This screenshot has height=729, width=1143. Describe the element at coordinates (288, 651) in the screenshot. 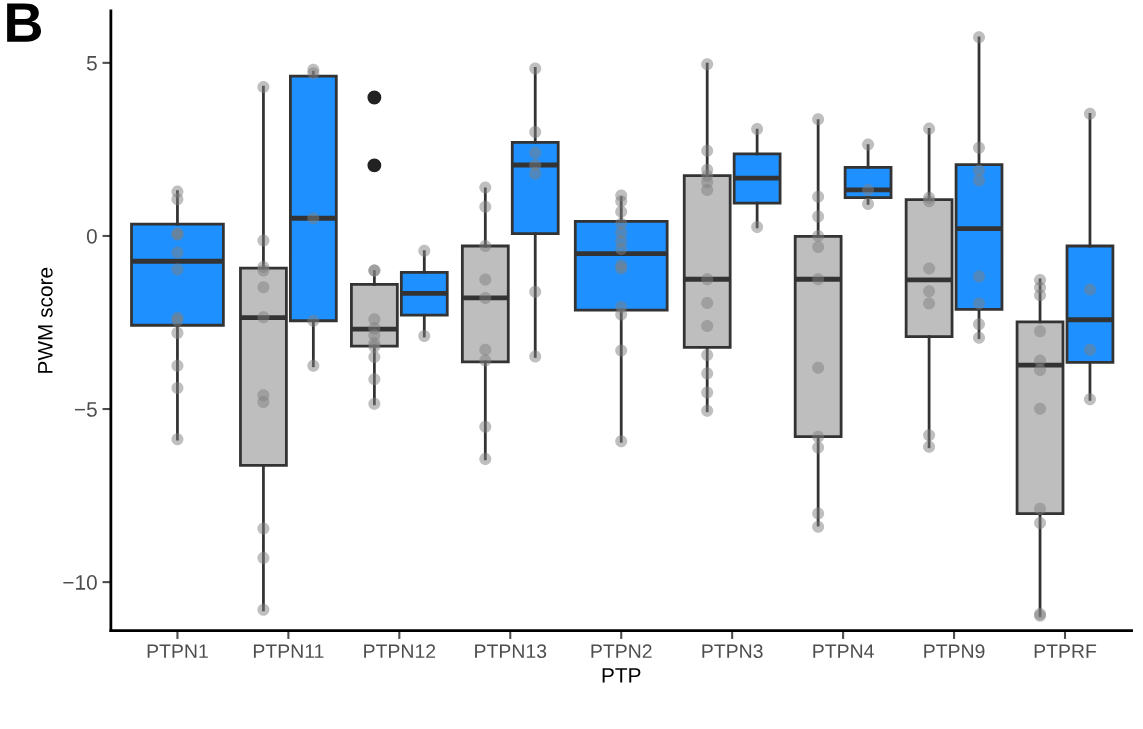

I see `x-tick-label: PTPN11` at that location.